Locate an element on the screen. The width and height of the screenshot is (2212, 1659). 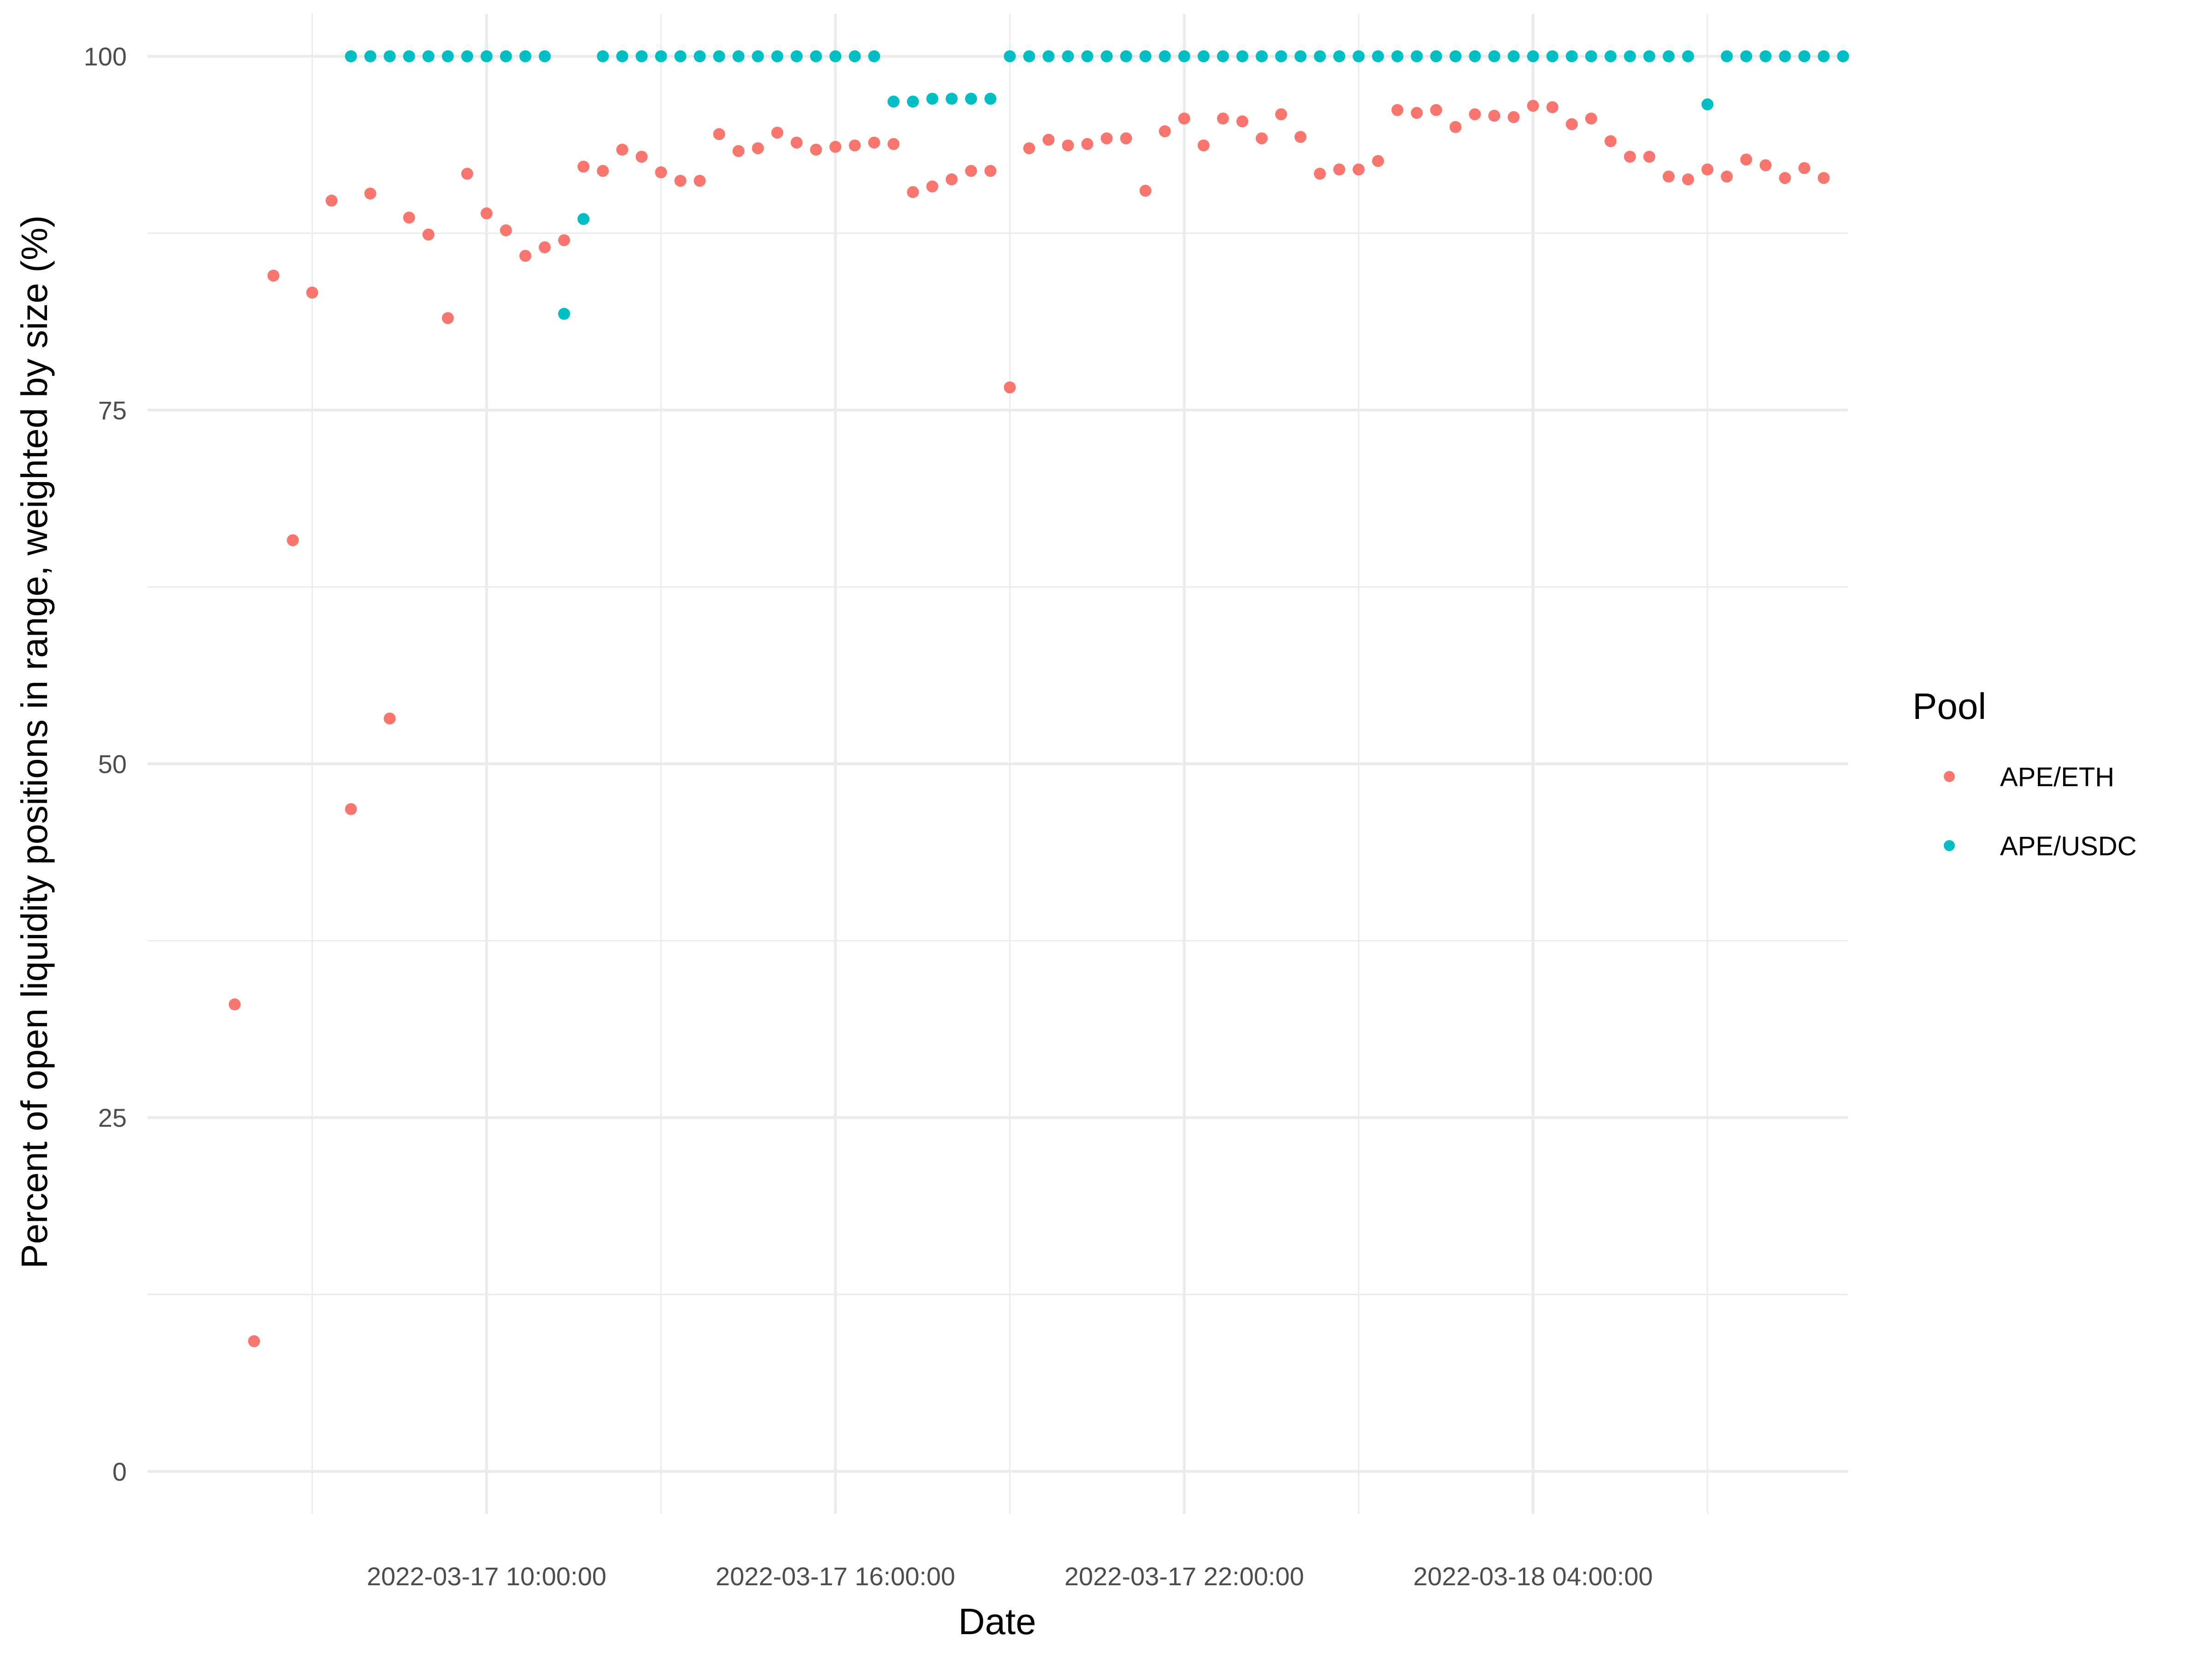
legend-key-ape-eth is located at coordinates (1949, 776).